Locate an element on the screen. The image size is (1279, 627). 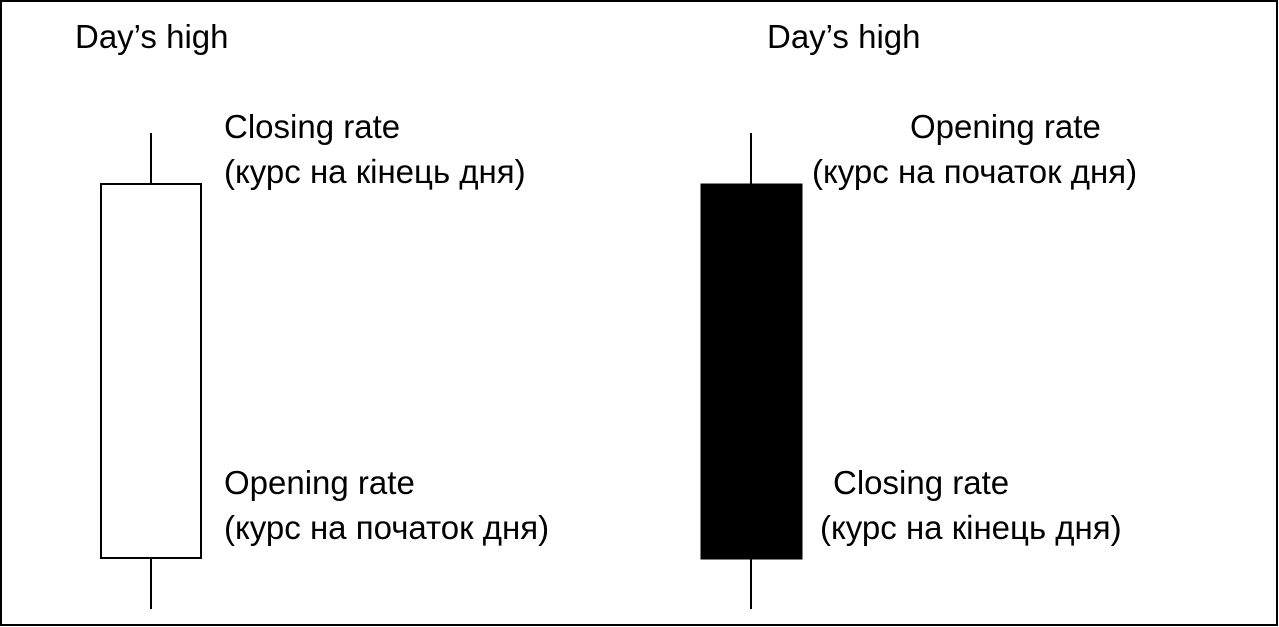
lower-title: Opening rate is located at coordinates (319, 482).